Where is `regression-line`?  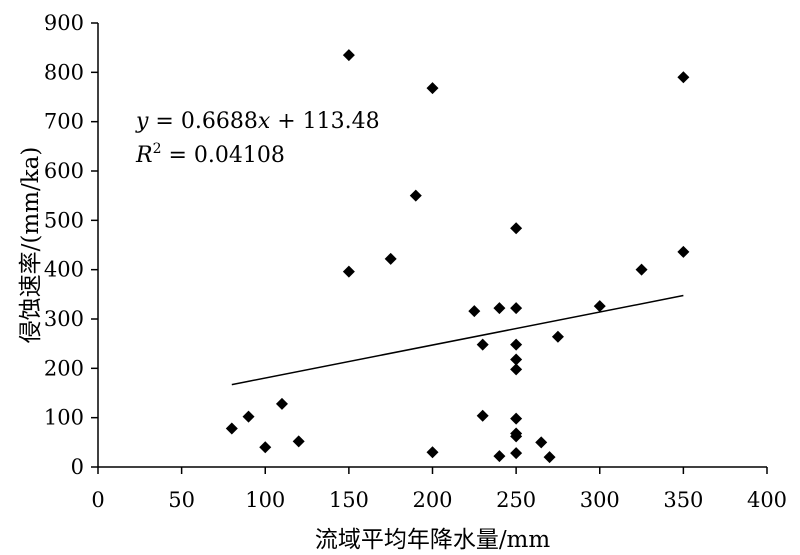
regression-line is located at coordinates (457, 340).